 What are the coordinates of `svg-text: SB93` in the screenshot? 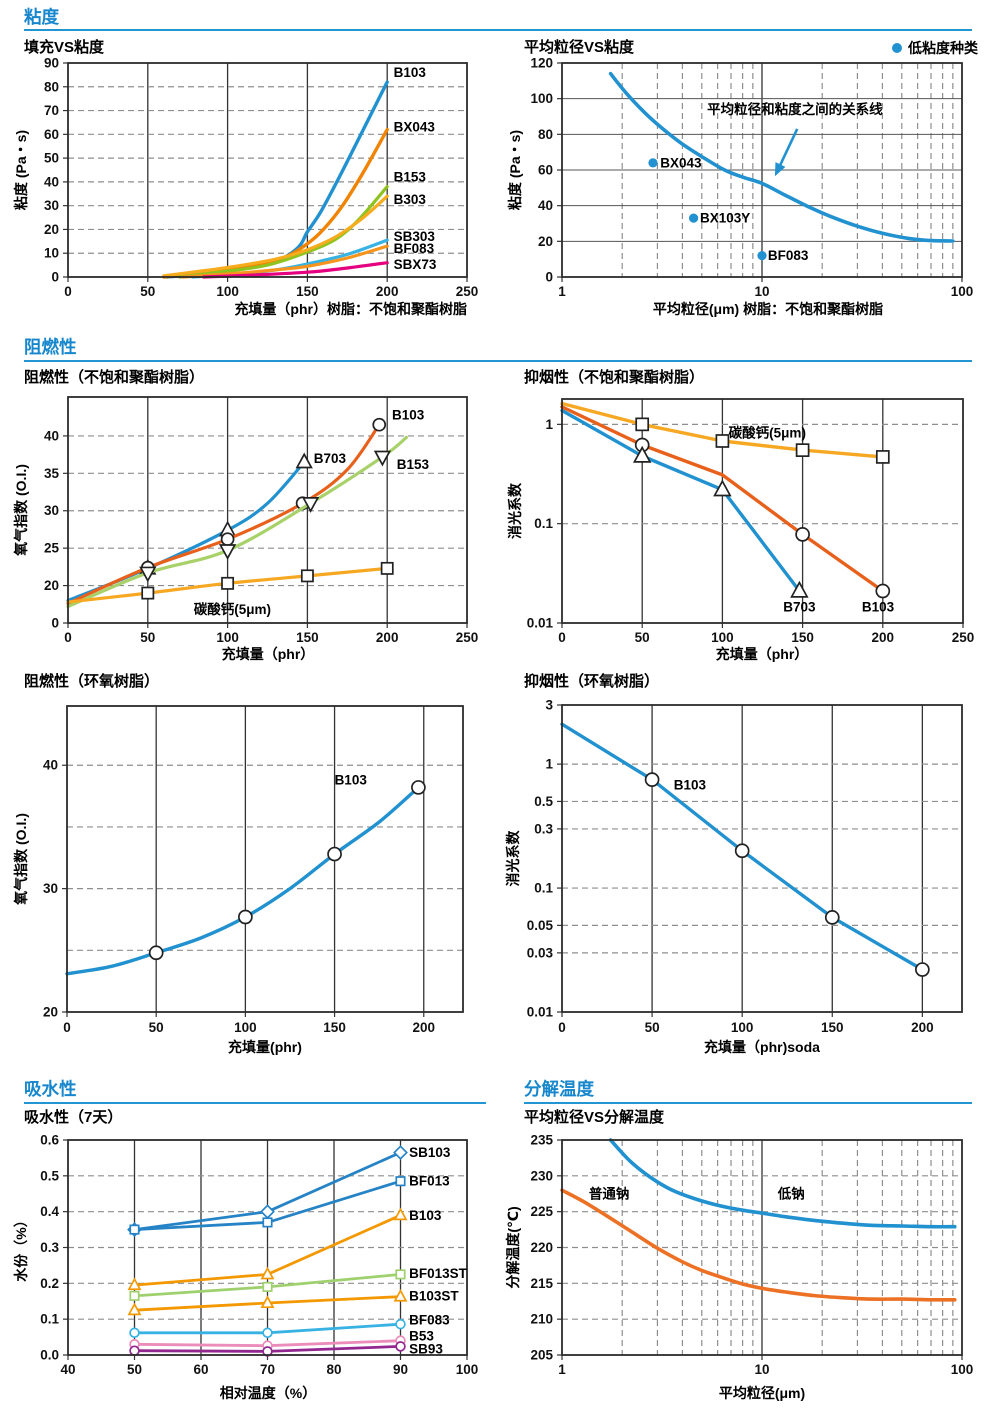 It's located at (426, 1348).